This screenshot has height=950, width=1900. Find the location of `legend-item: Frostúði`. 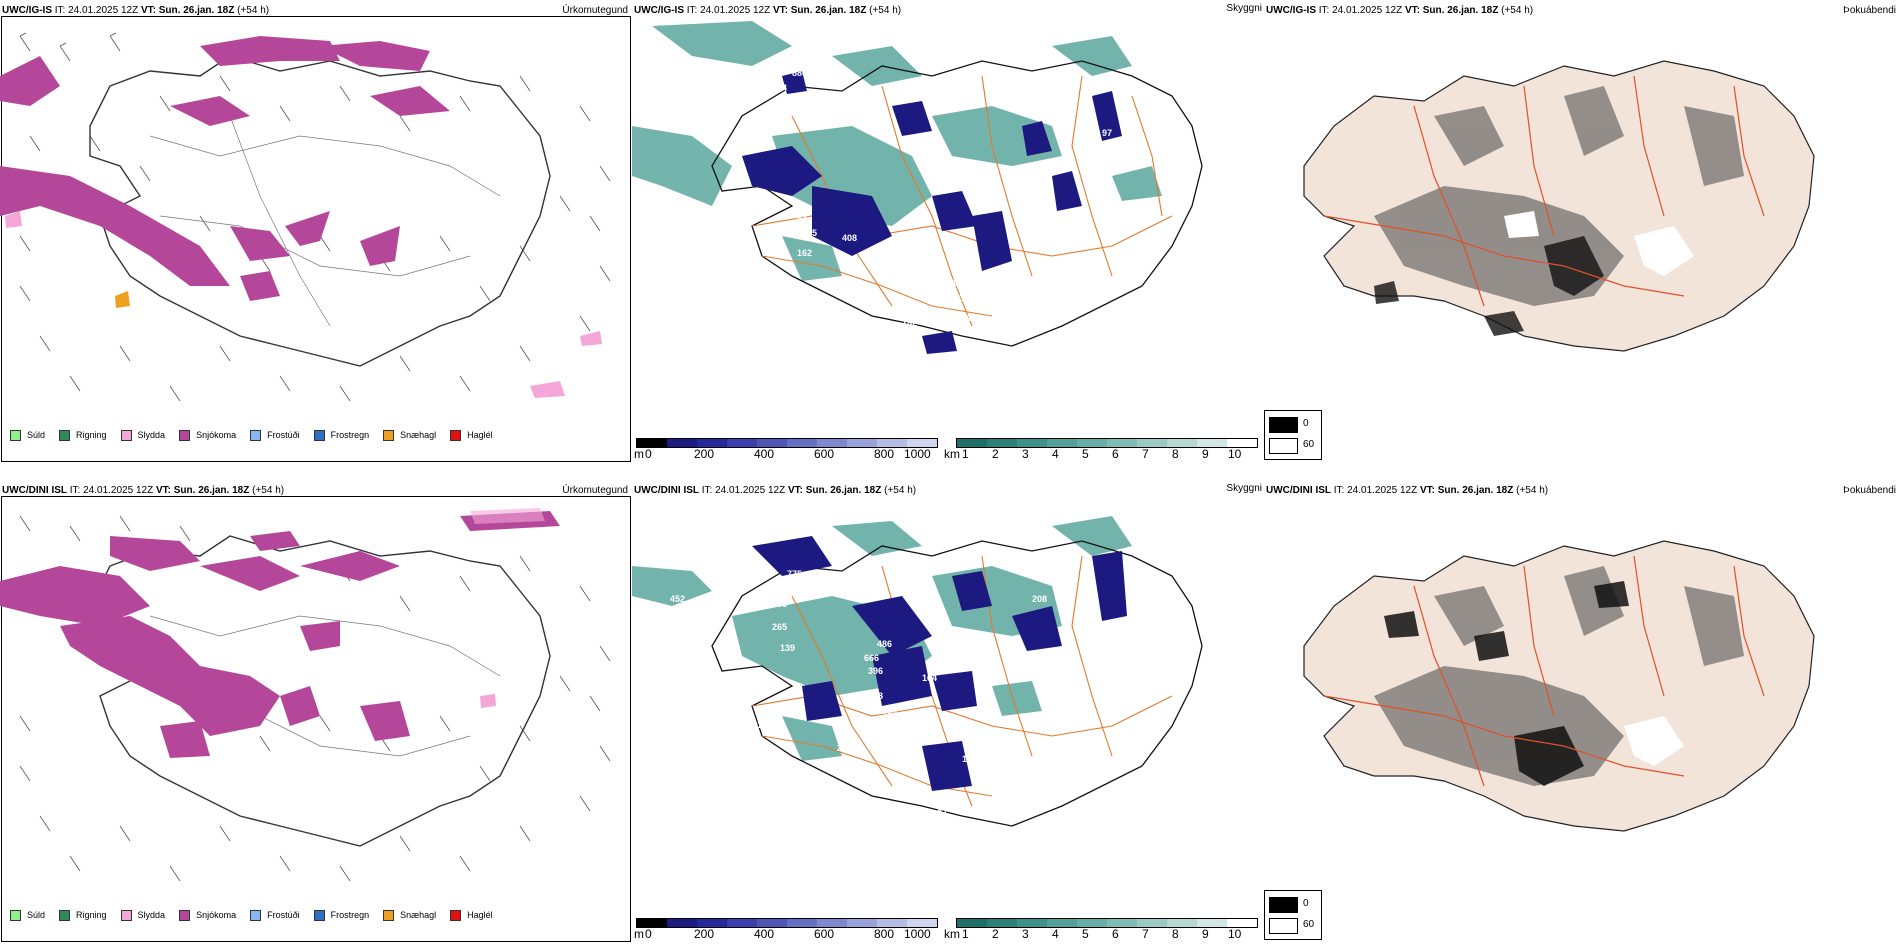

legend-item: Frostúði is located at coordinates (275, 435).